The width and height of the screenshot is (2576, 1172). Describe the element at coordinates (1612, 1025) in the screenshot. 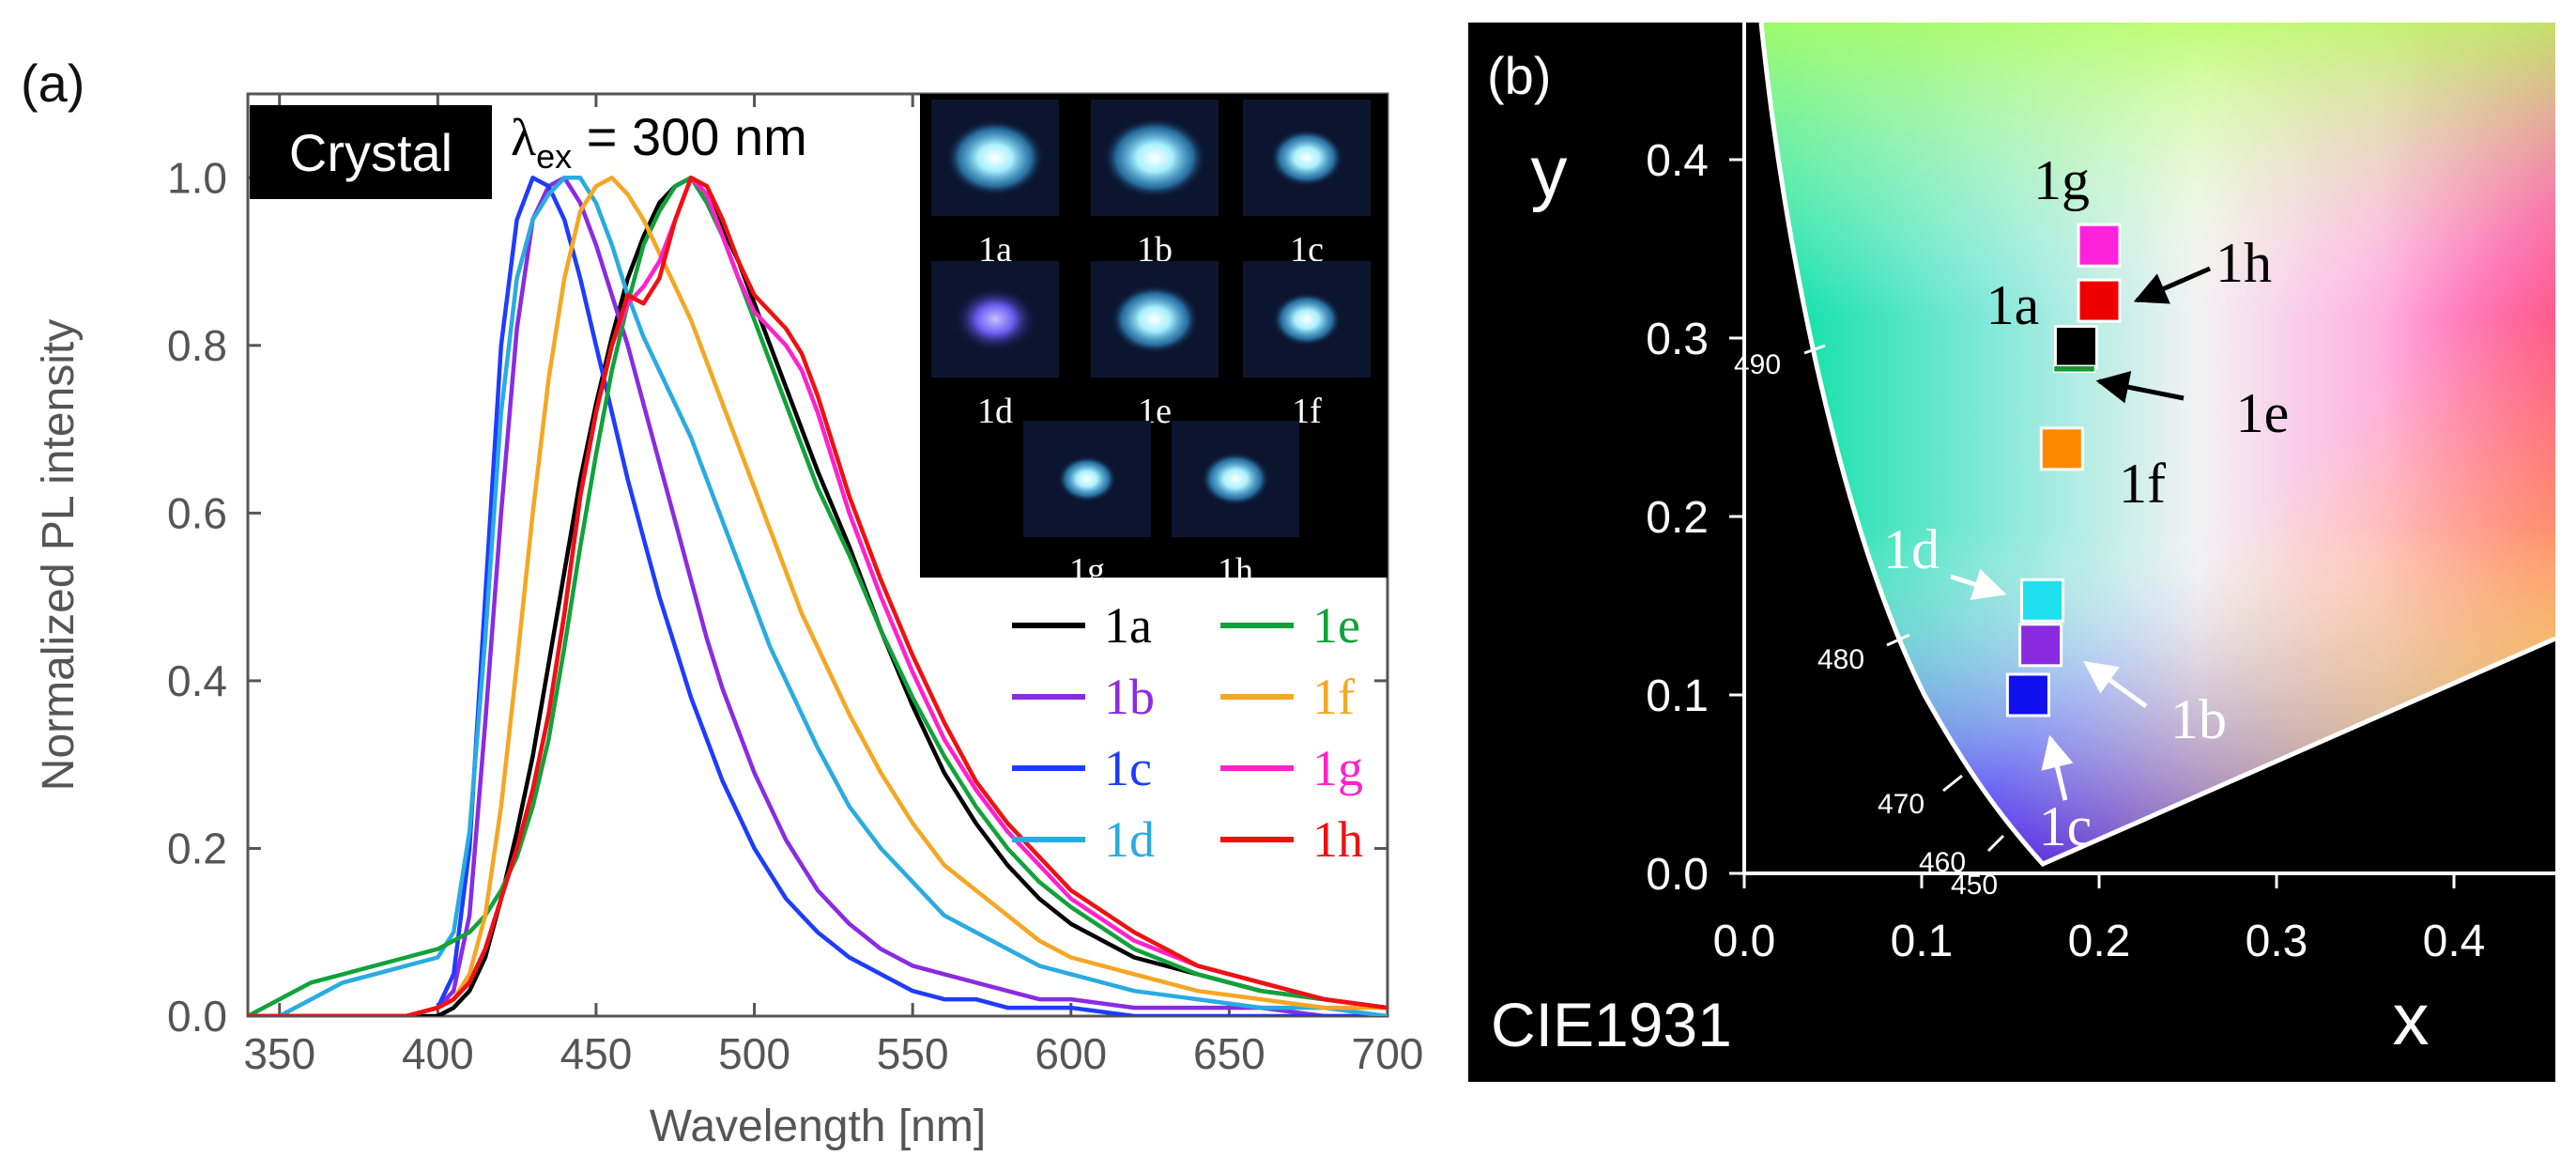

I see `cie-footer: CIE1931` at that location.